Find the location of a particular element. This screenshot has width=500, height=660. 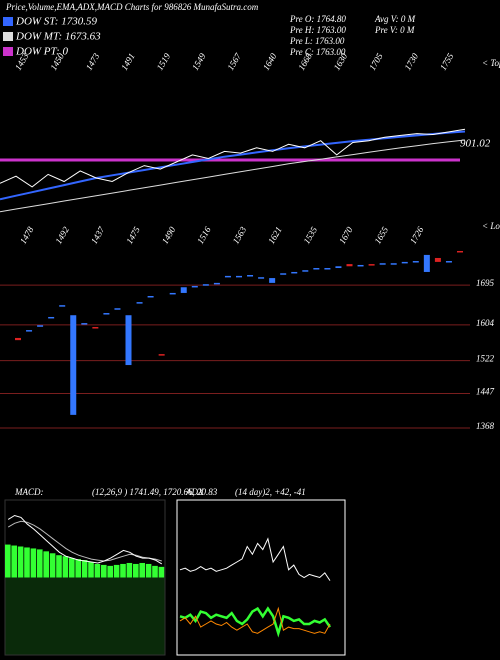

stat: Pre H: 1763.00 is located at coordinates (317, 30).